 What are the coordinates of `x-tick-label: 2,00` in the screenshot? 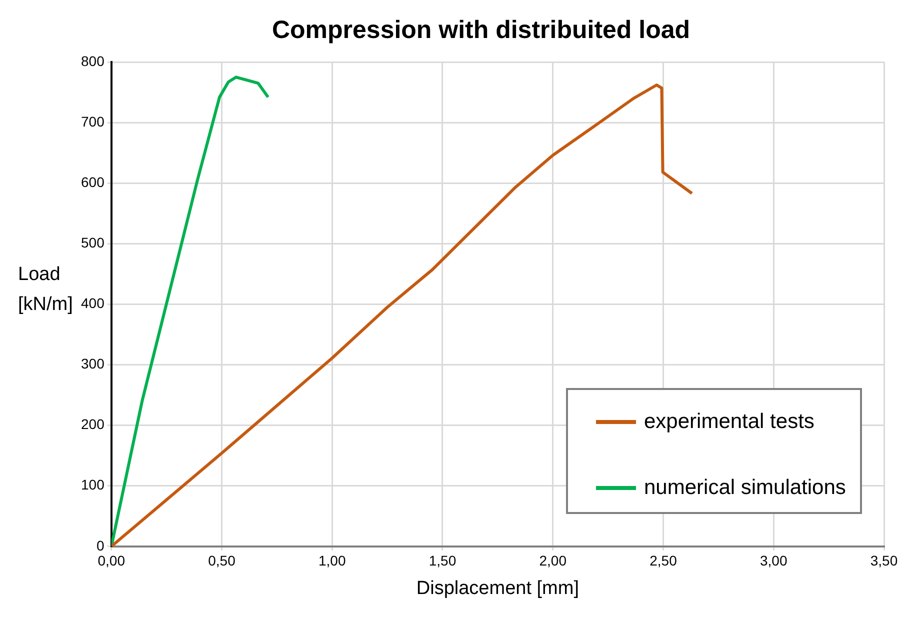 It's located at (553, 560).